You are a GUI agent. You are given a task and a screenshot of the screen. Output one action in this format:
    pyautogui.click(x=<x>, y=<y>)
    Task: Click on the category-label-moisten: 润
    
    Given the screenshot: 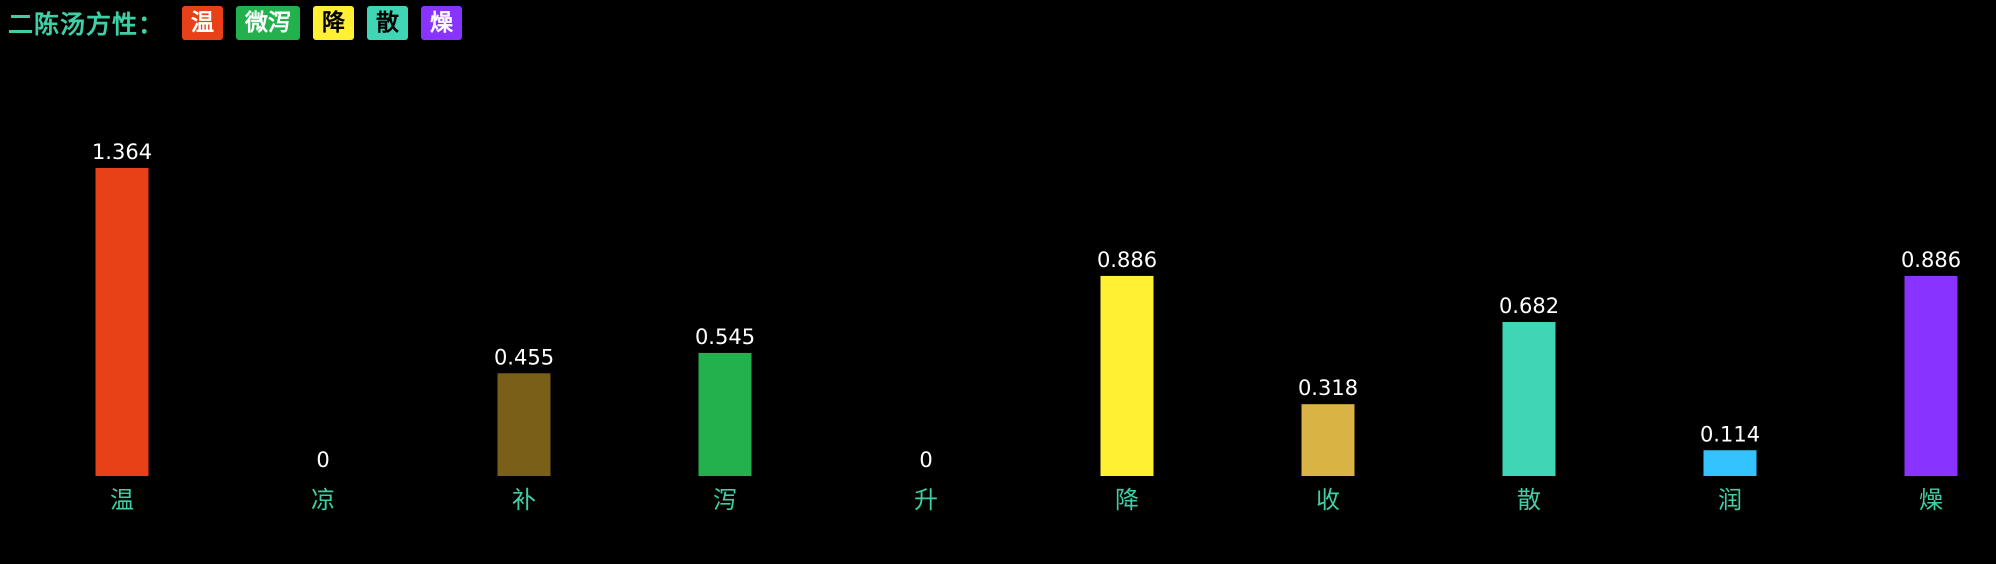 What is the action you would take?
    pyautogui.click(x=1730, y=500)
    